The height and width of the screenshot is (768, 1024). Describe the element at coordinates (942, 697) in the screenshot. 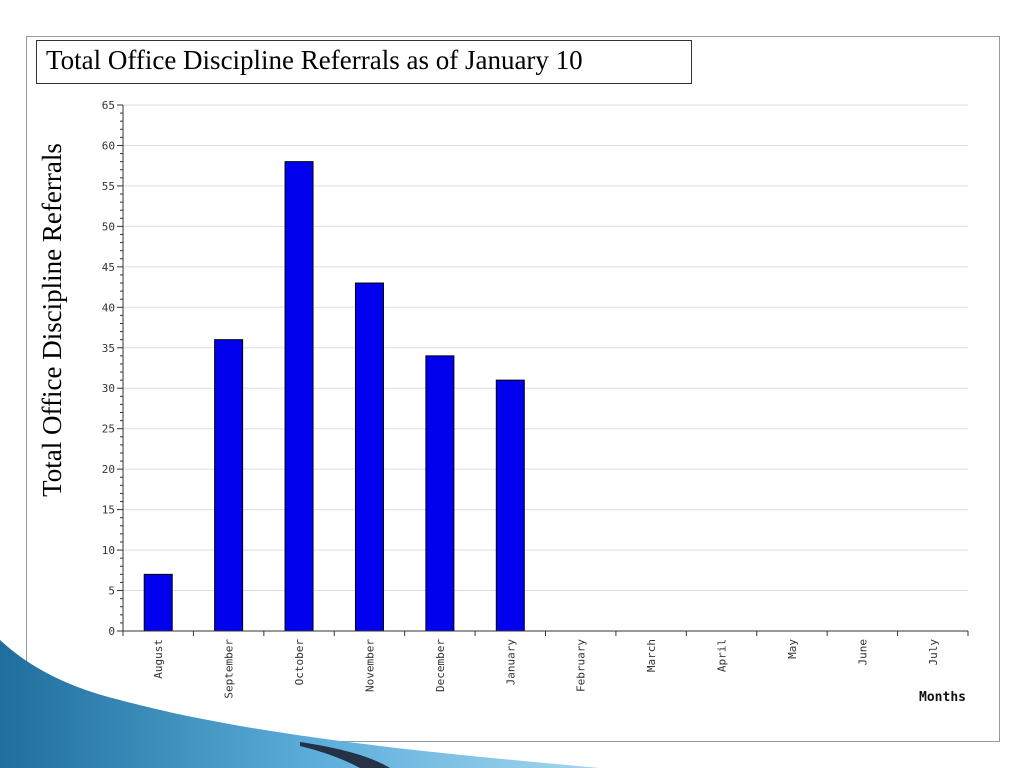

I see `x-axis-title: Months` at that location.